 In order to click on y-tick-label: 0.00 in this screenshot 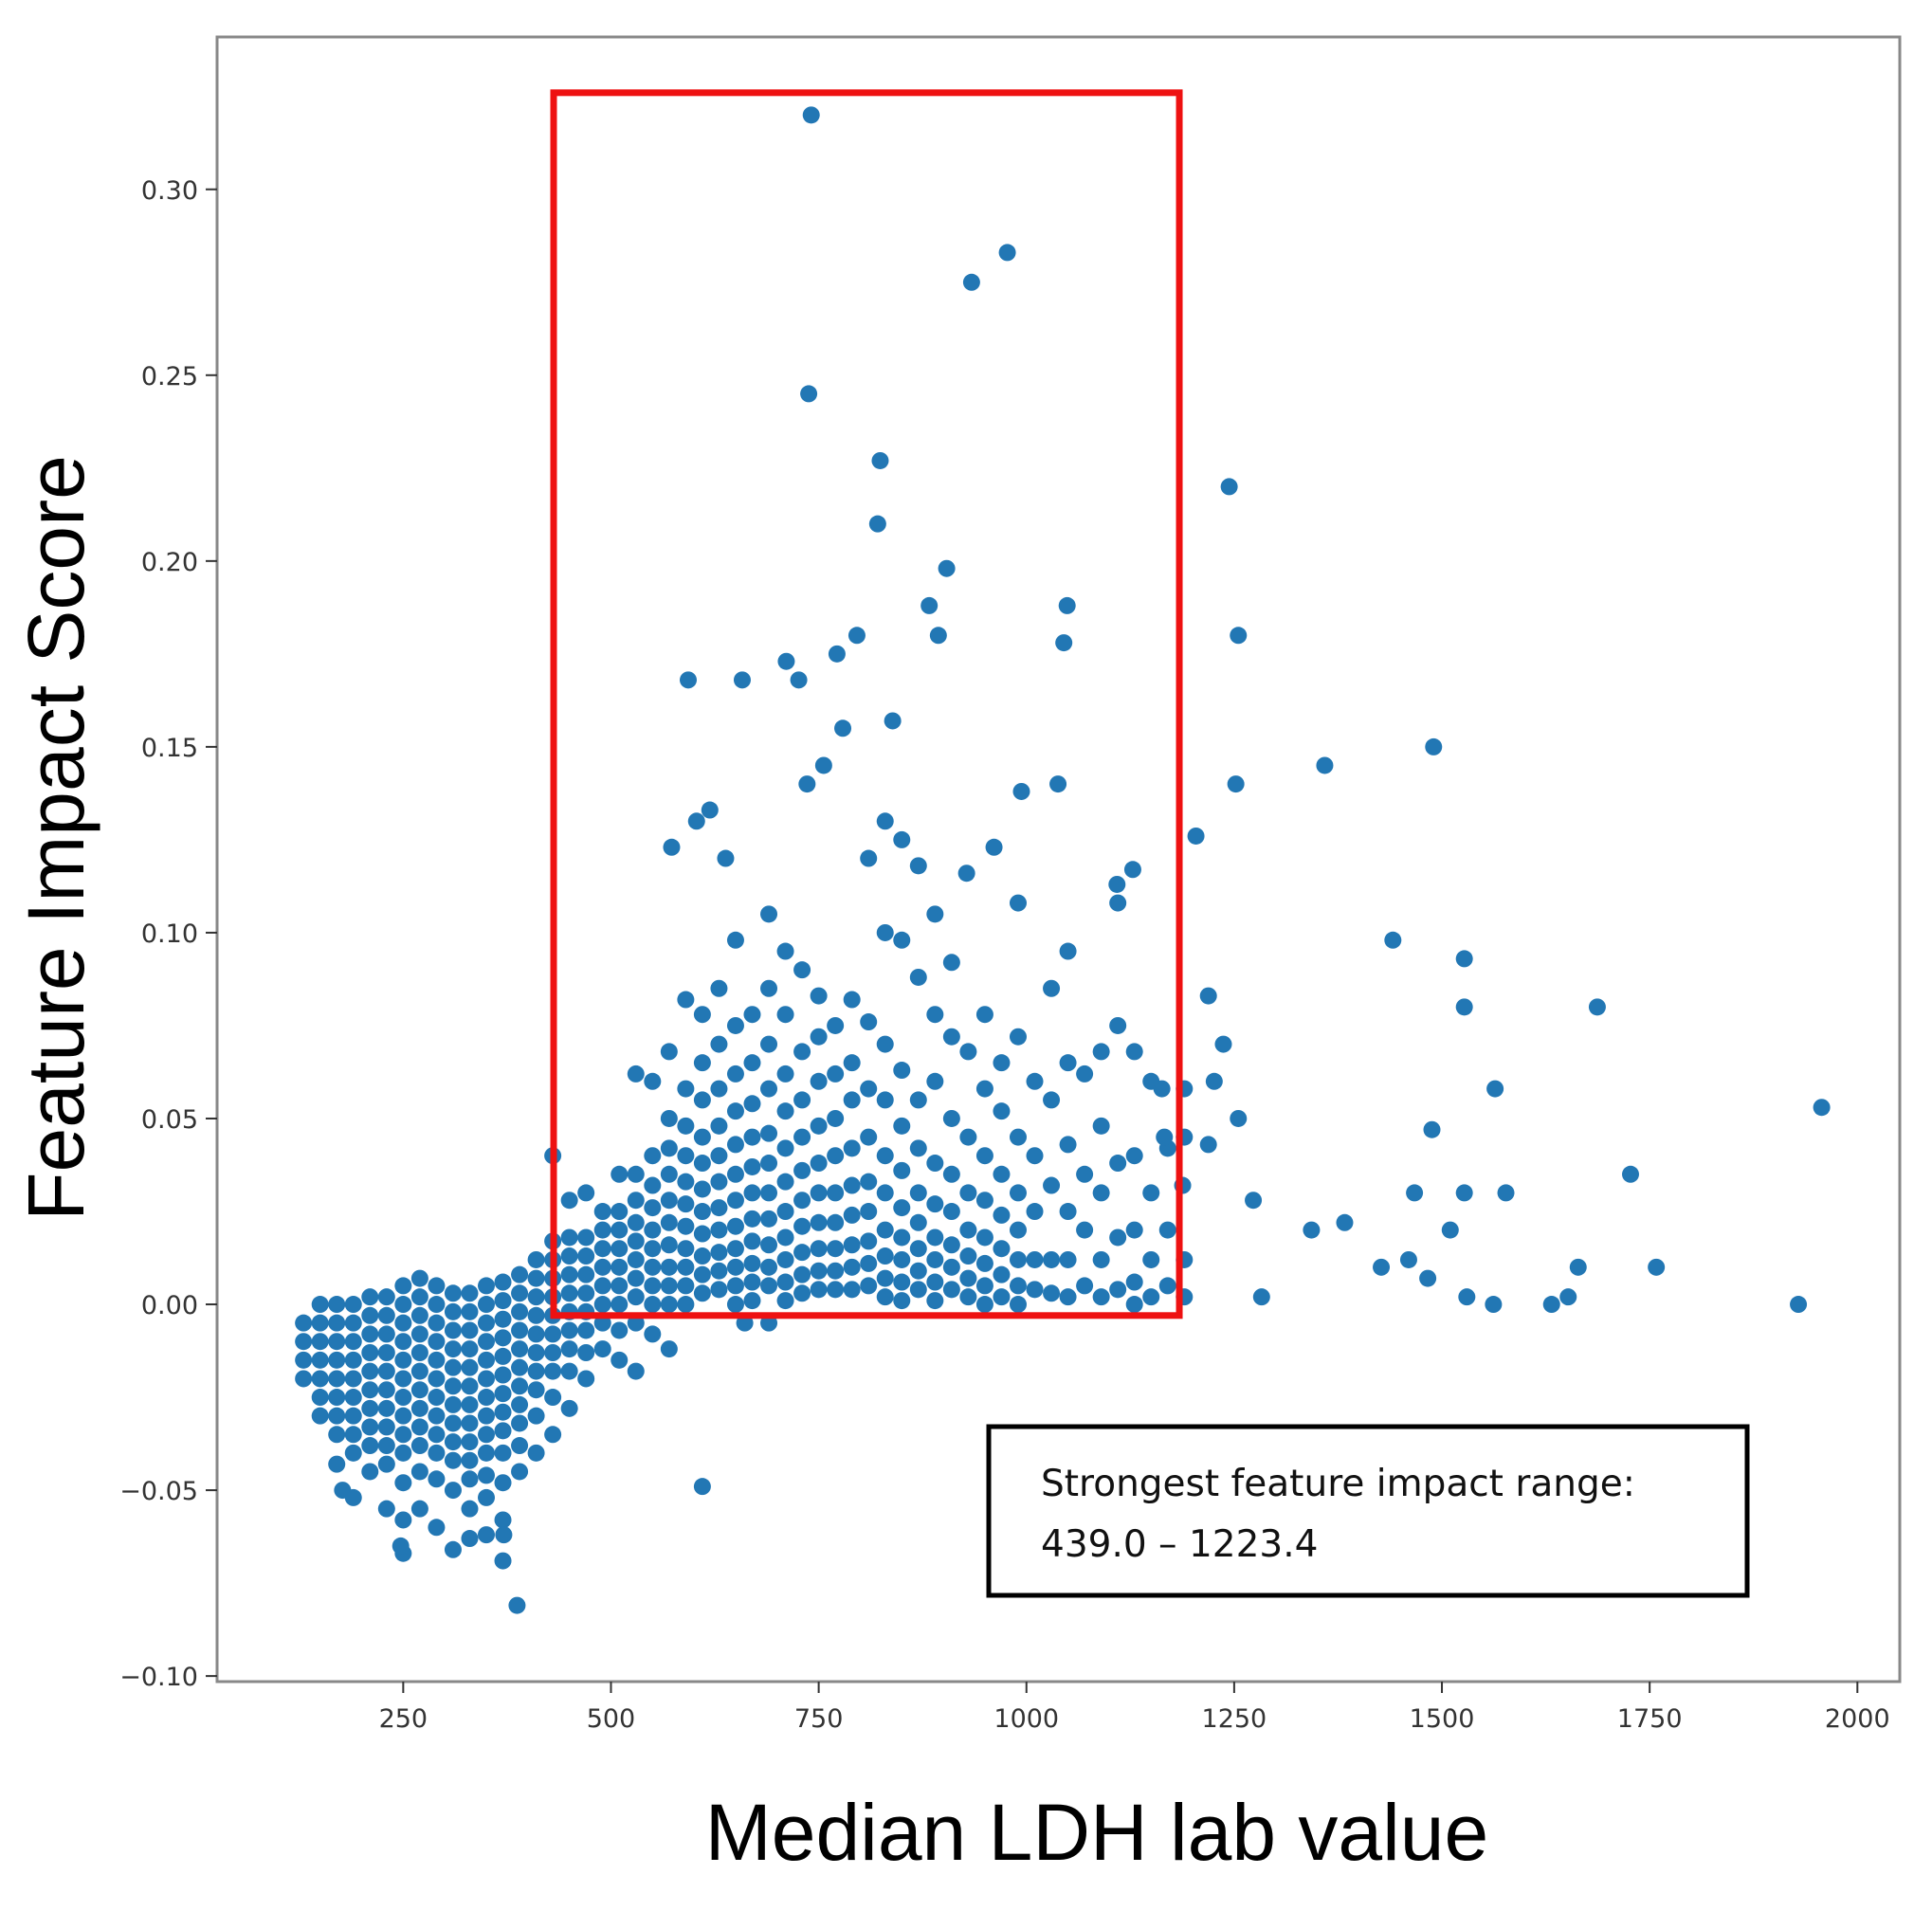, I will do `click(170, 1305)`.